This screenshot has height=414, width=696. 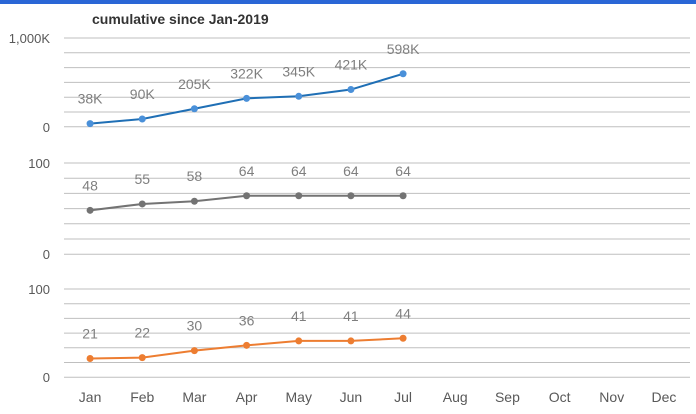 I want to click on x-tick-label: Jan, so click(x=90, y=397).